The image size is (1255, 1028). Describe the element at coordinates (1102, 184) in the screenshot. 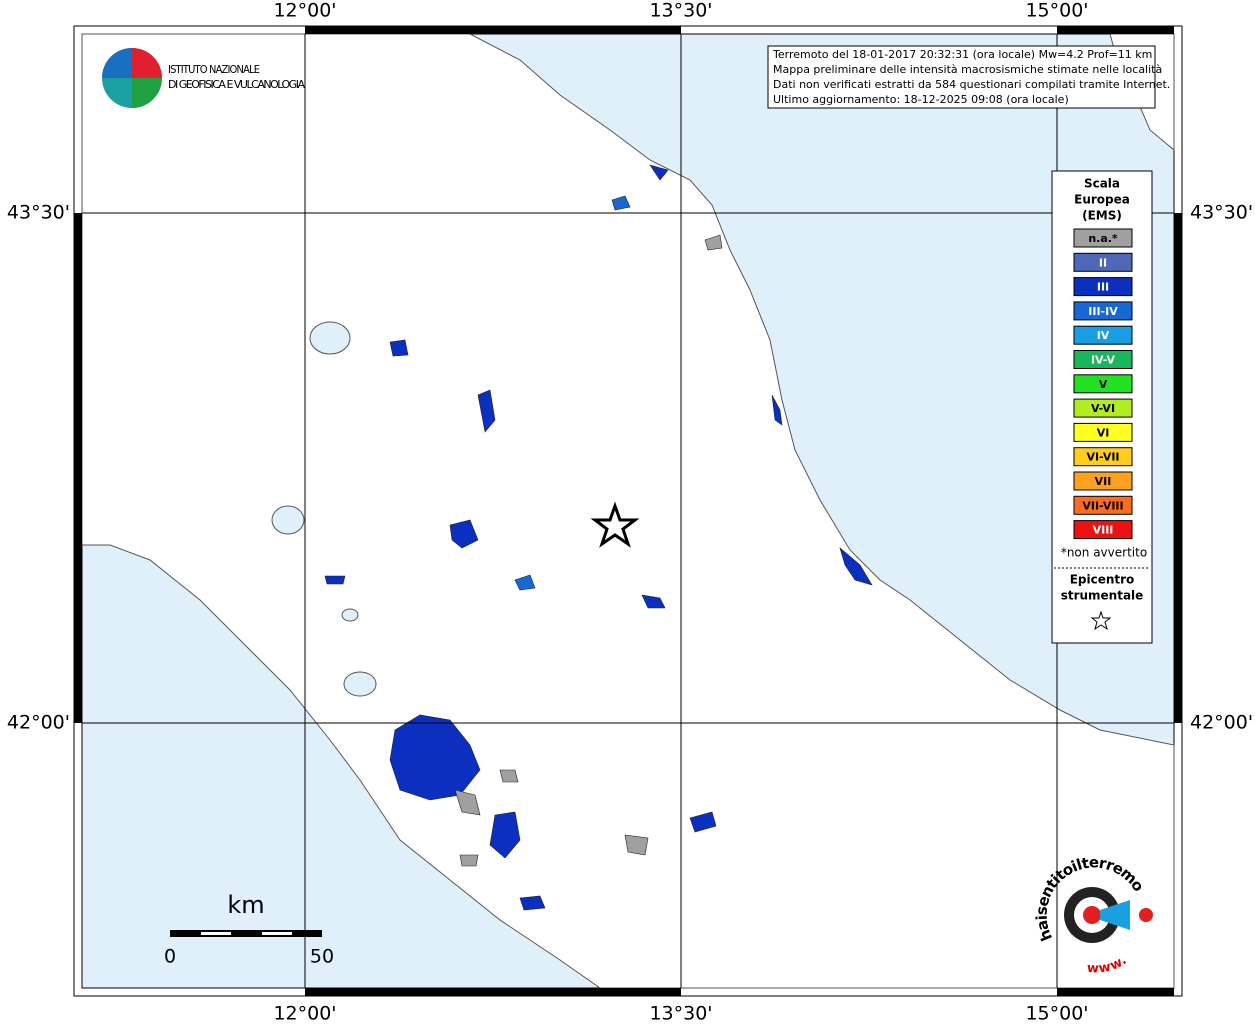

I see `legend-title: Scala` at that location.